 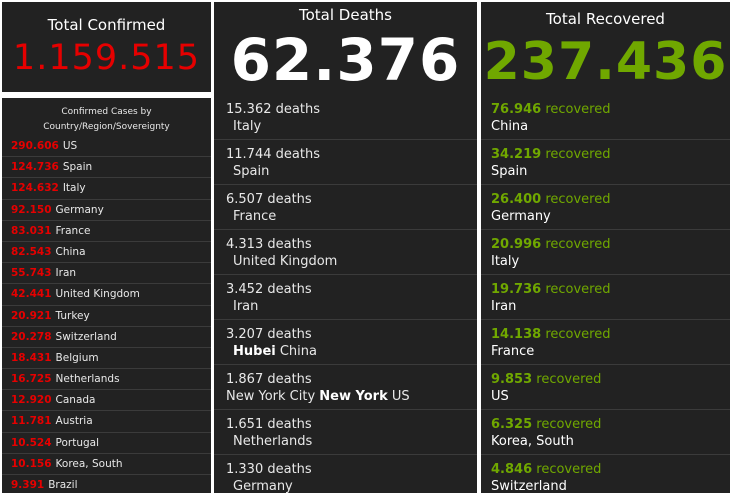 I want to click on deaths-place: Spain, so click(x=251, y=171).